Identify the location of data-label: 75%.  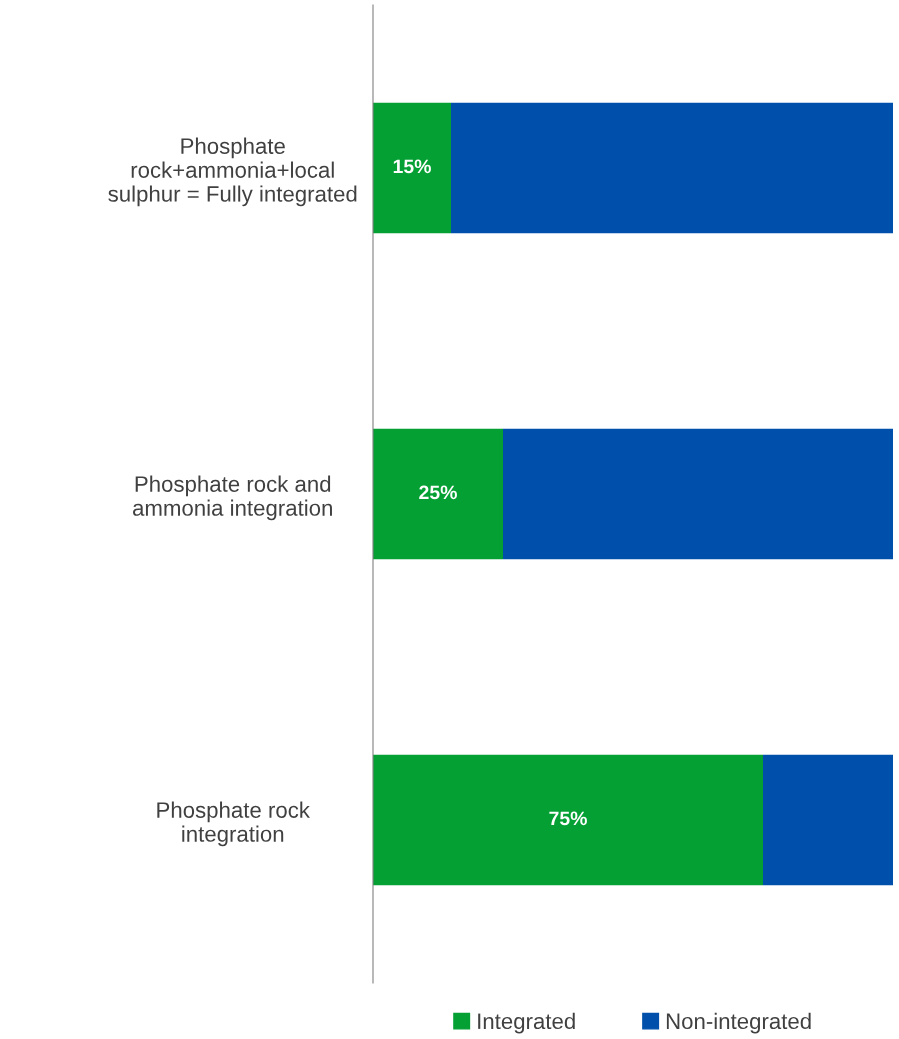
(568, 818).